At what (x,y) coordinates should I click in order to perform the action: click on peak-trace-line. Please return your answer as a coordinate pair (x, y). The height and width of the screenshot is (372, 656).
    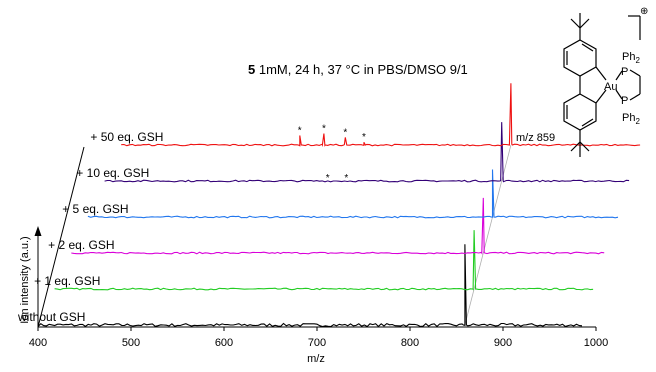
    Looking at the image, I should click on (488, 235).